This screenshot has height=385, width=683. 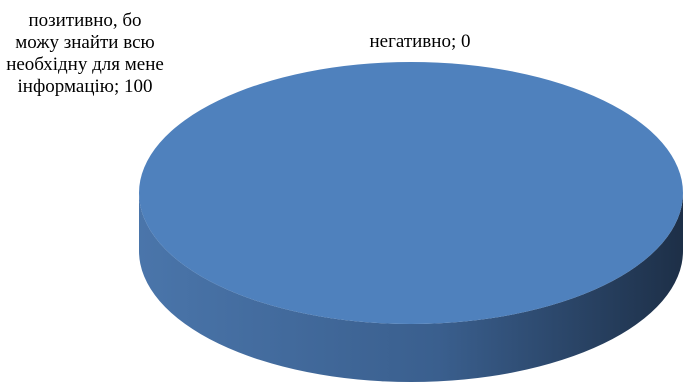 What do you see at coordinates (420, 41) in the screenshot?
I see `data-label-negative: негативно; 0` at bounding box center [420, 41].